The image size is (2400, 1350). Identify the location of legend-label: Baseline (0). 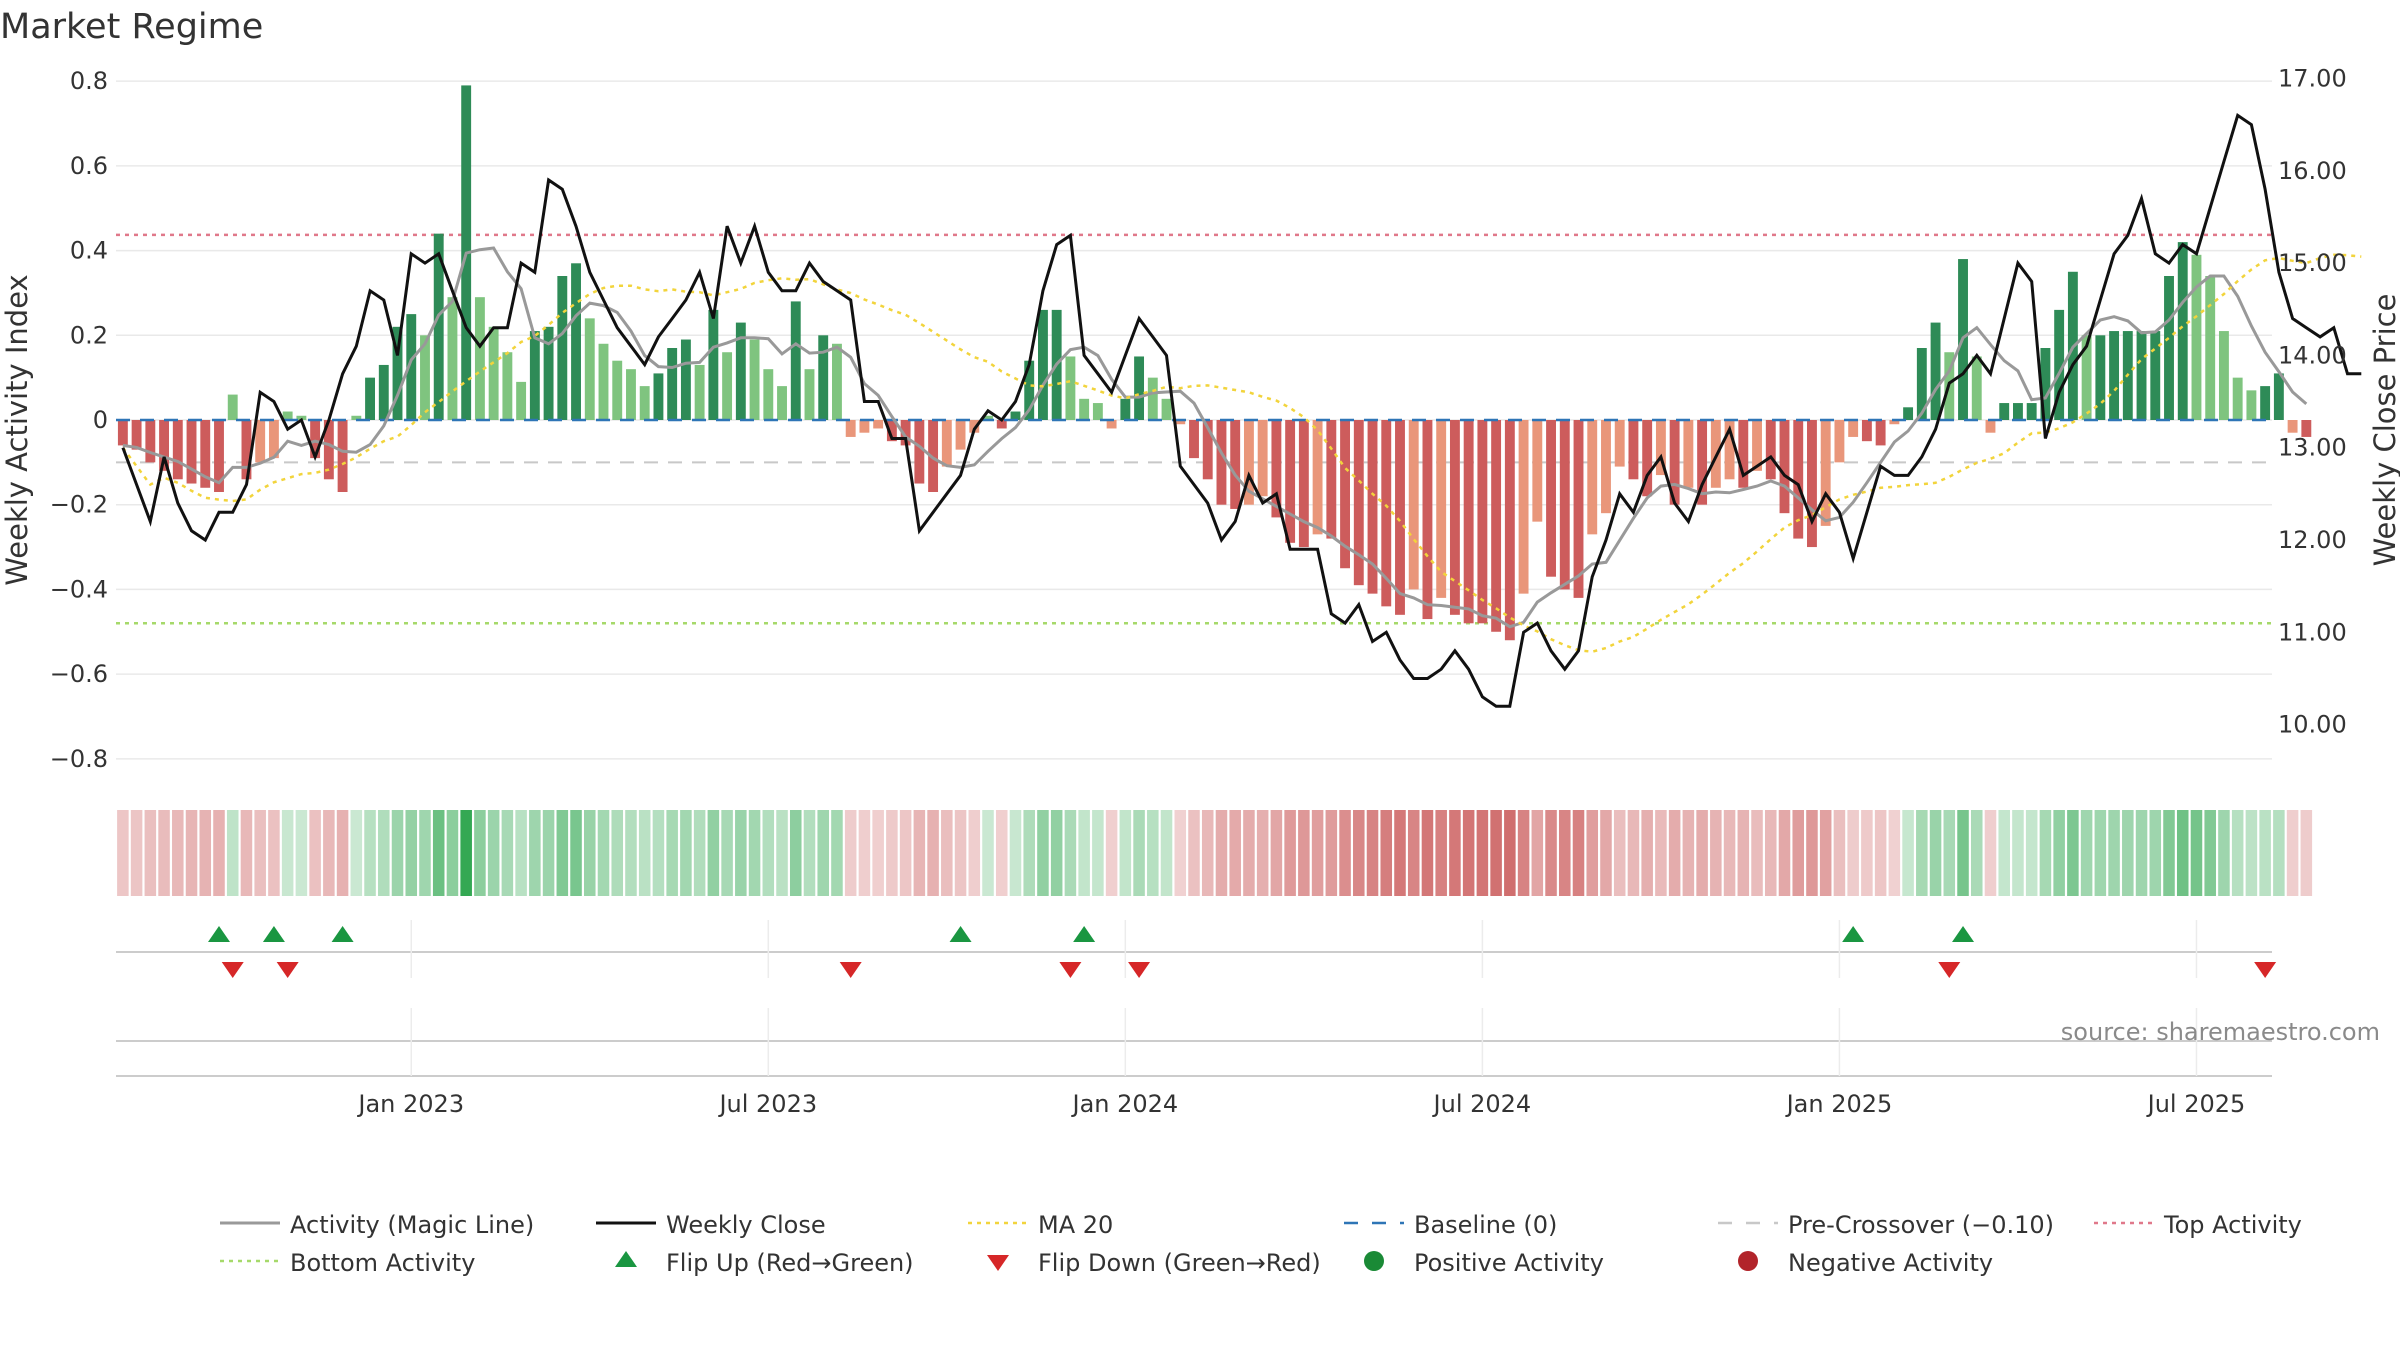
(1485, 1225).